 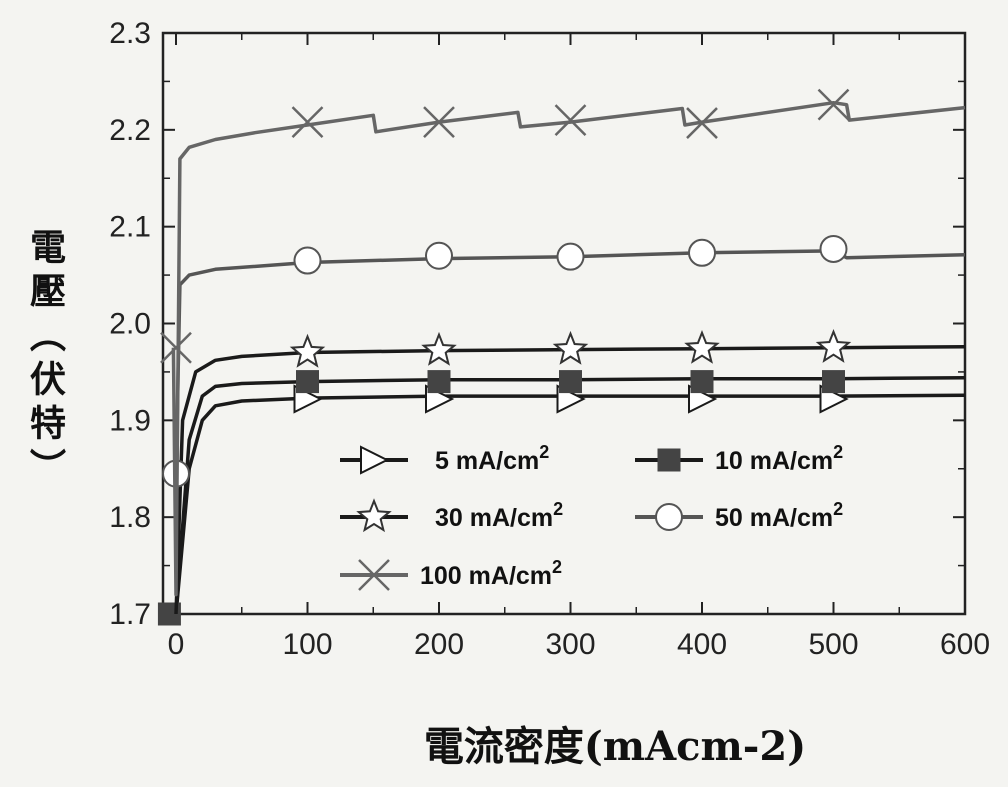 I want to click on legend-item-3: 50 mA/cm2, so click(x=739, y=515).